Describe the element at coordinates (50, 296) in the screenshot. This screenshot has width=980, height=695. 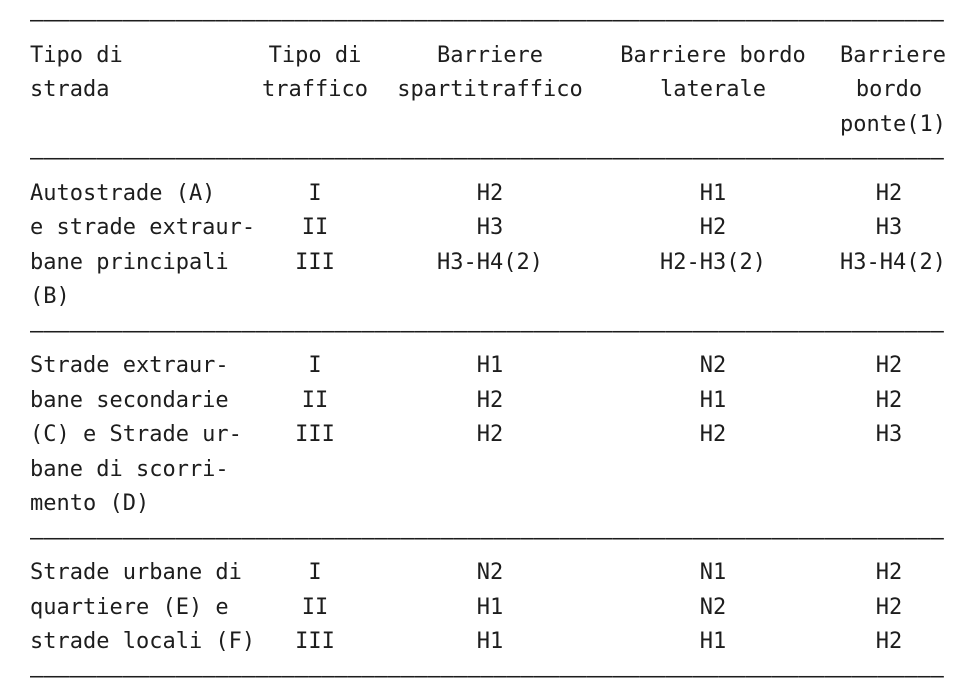
I see `cell-road-line: (B)` at that location.